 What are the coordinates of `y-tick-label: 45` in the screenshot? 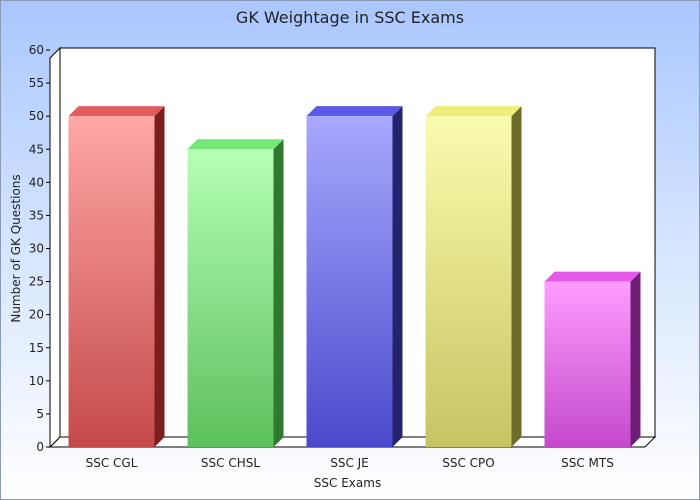 It's located at (36, 149).